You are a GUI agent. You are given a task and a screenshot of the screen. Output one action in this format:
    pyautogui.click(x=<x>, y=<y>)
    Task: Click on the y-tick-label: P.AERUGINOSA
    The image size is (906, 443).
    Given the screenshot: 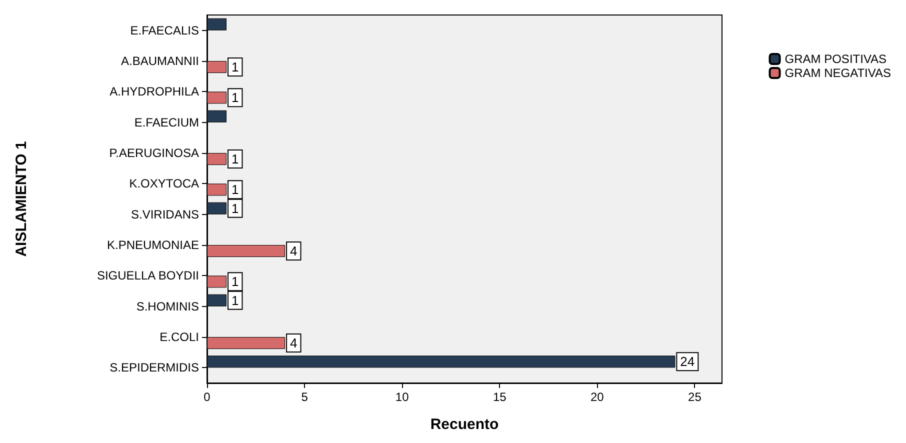 What is the action you would take?
    pyautogui.click(x=154, y=153)
    